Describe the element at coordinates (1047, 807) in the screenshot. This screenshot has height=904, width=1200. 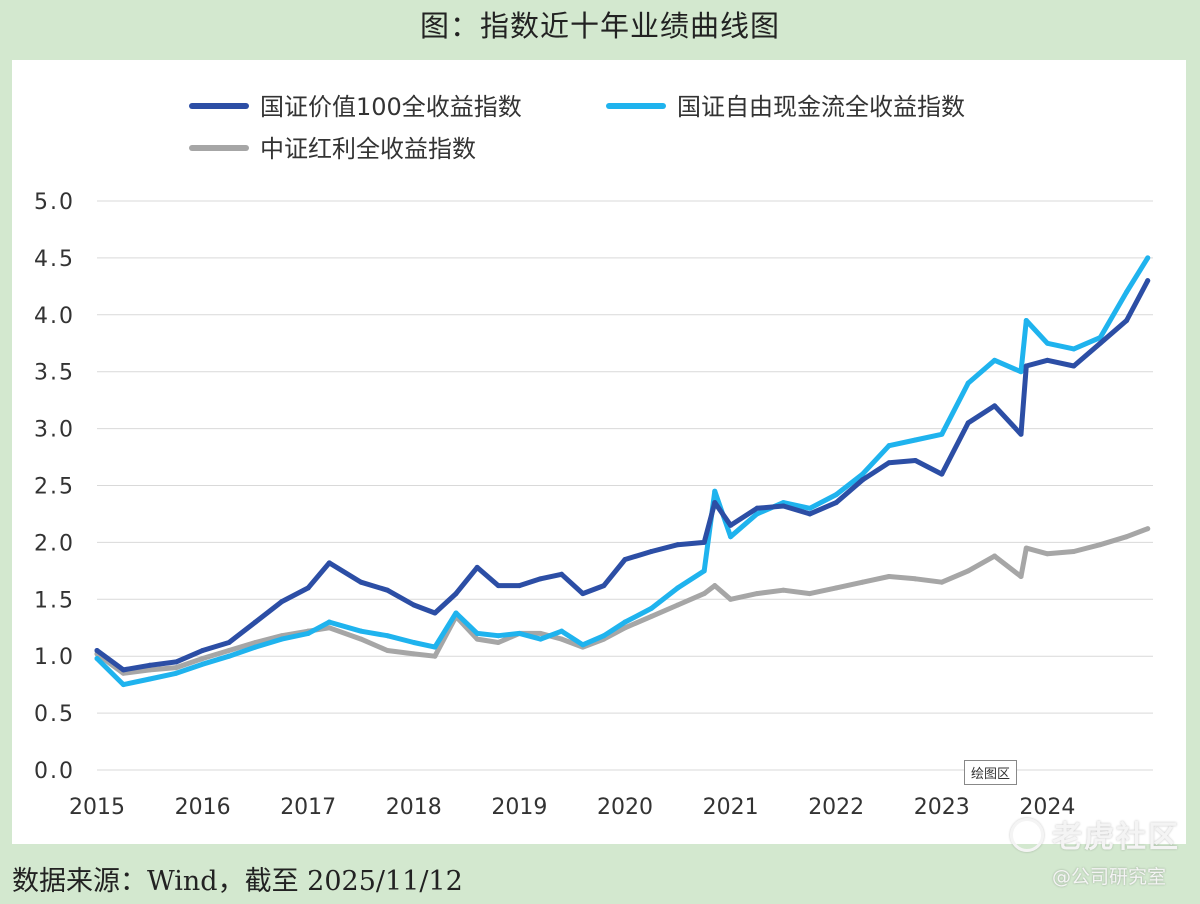
I see `x-tick-label: 2024` at that location.